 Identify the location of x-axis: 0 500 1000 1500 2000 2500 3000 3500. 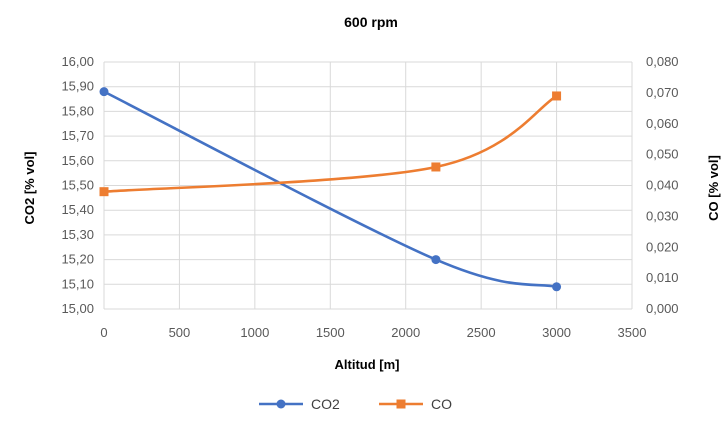
(373, 332).